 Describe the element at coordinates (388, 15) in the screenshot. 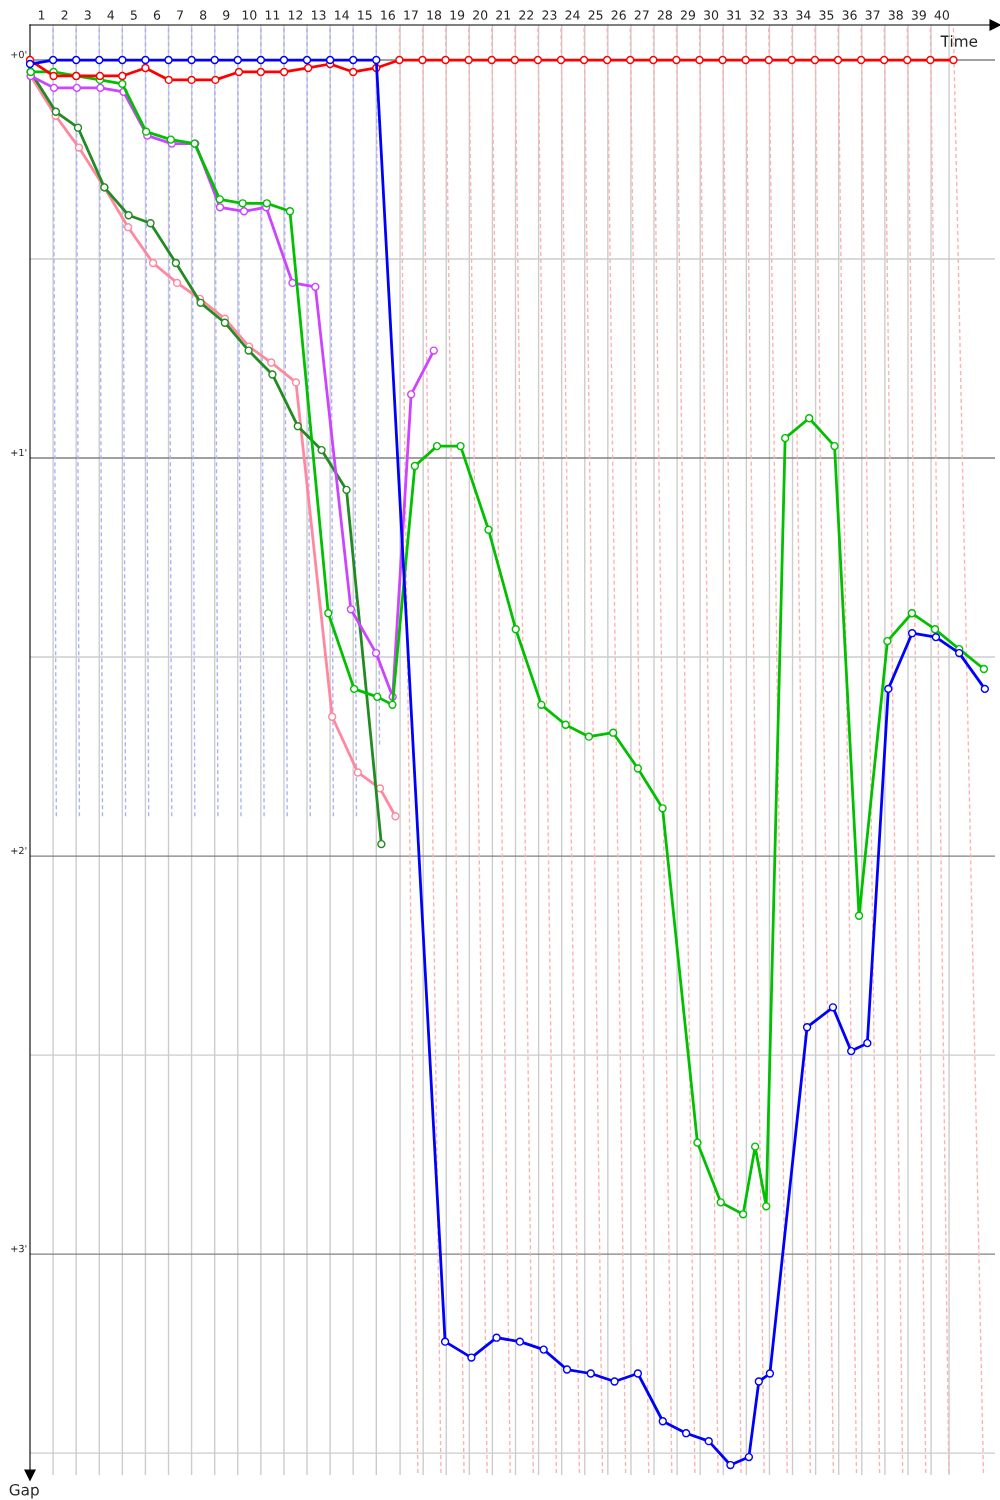

I see `x-tick-label: 16` at that location.